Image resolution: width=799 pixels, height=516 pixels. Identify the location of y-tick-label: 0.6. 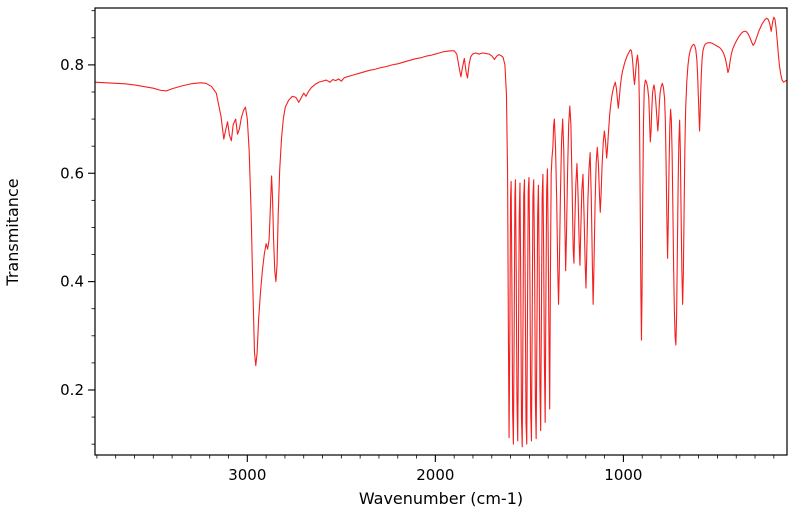
(72, 173).